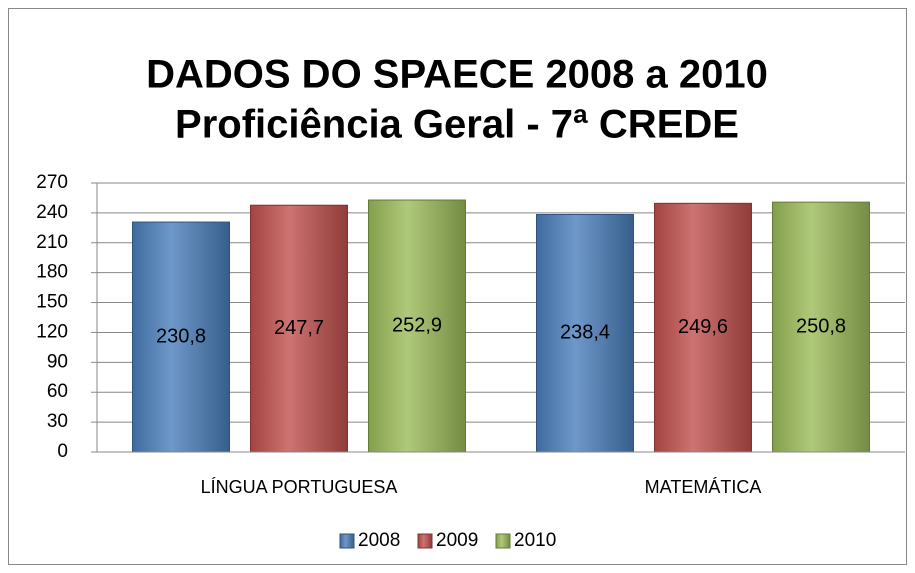 The width and height of the screenshot is (915, 573). I want to click on y-tick-label: 90, so click(57, 361).